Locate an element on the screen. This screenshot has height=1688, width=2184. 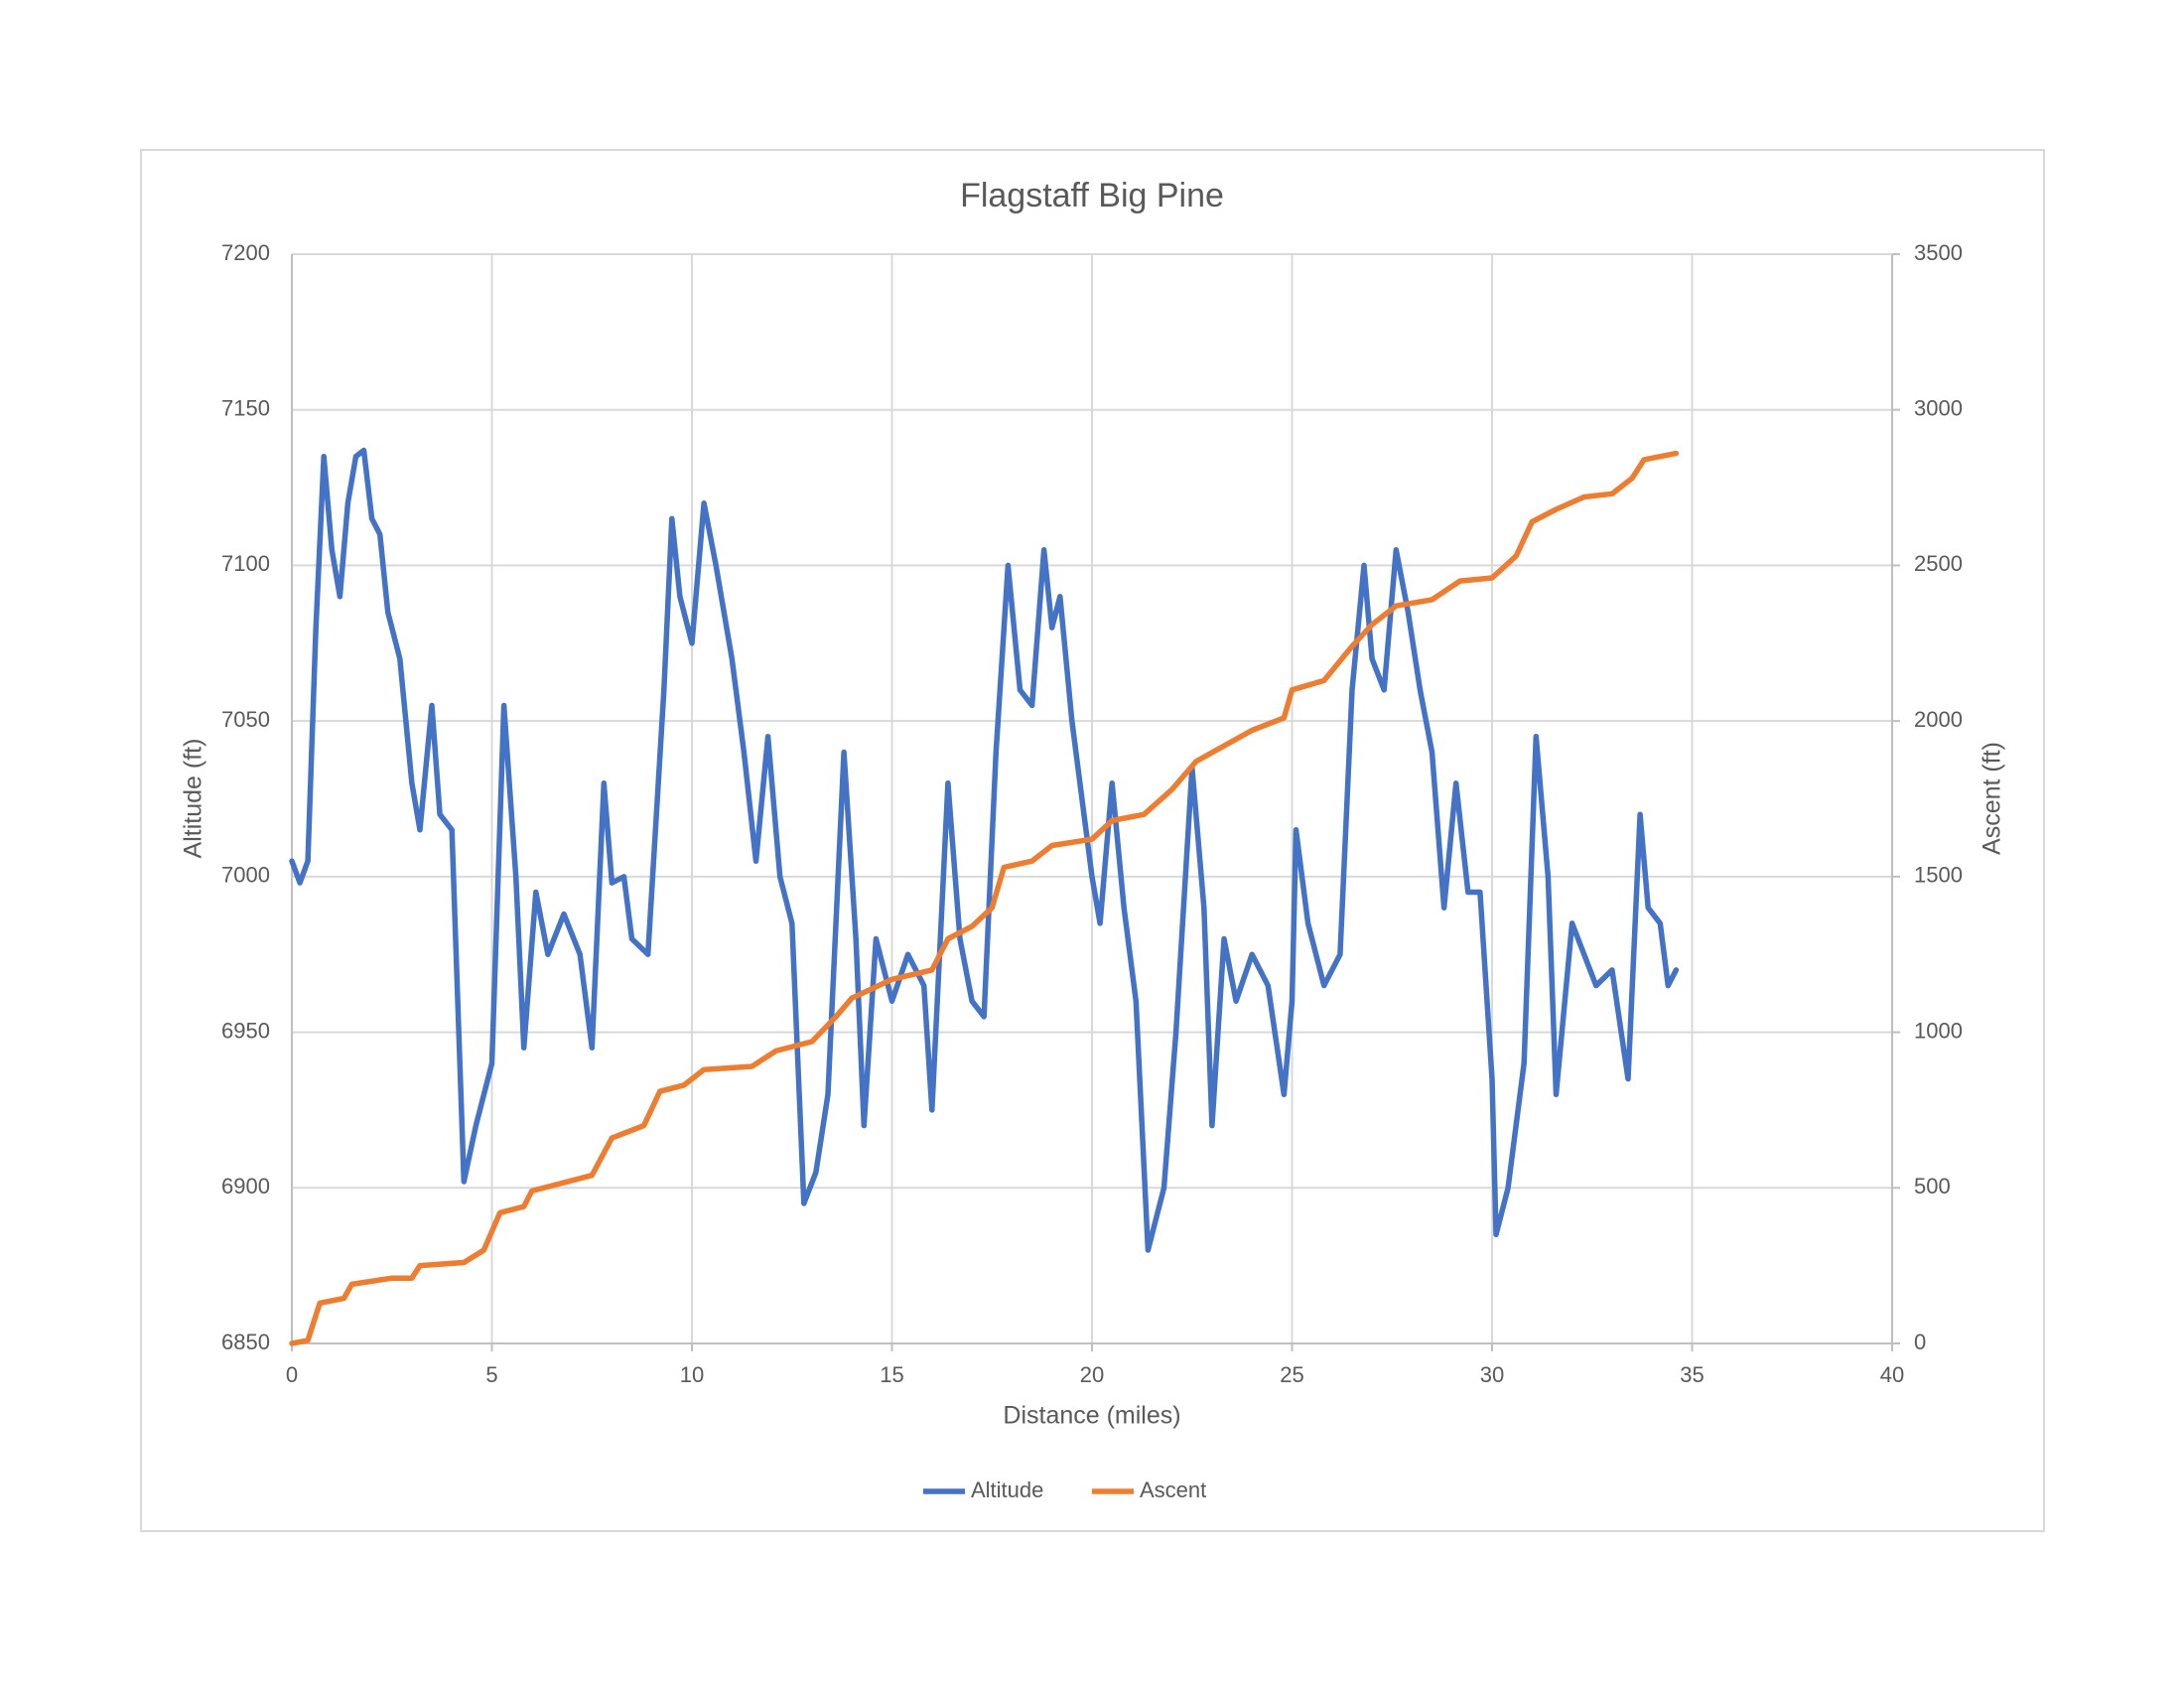
chart-title: Flagstaff Big Pine is located at coordinates (1092, 195).